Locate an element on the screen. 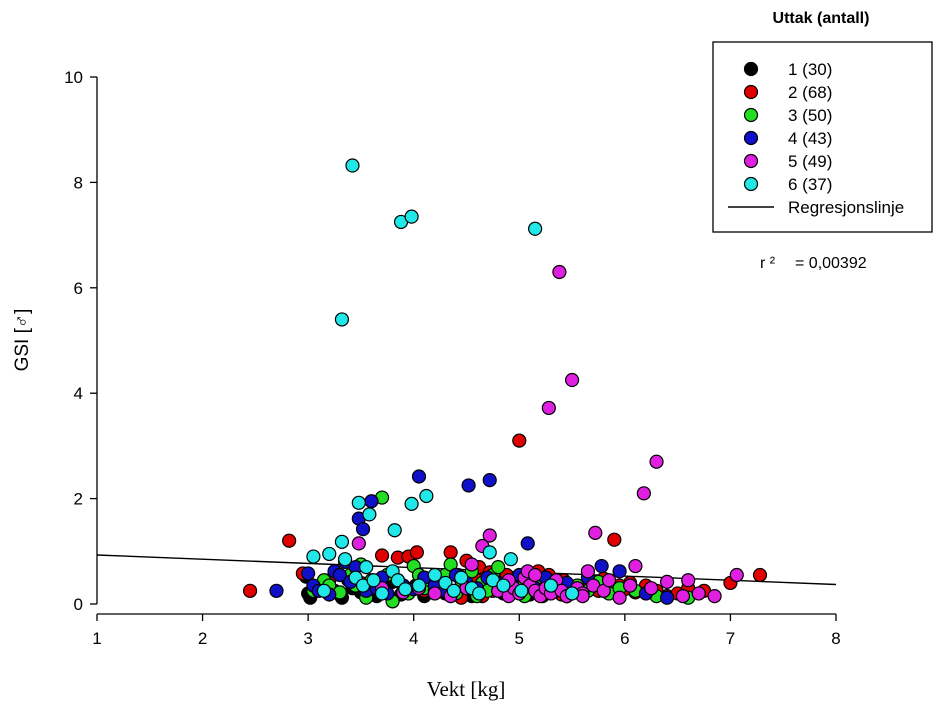  legend-label: 1 (30) is located at coordinates (810, 69).